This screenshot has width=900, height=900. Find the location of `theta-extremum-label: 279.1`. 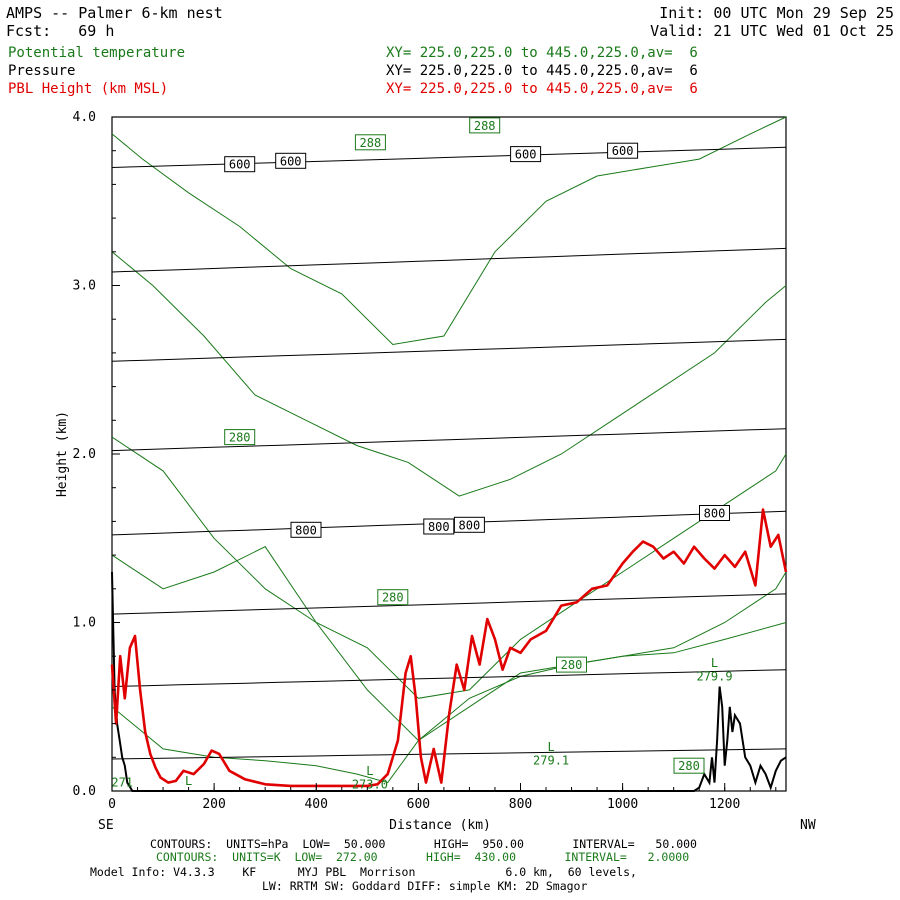

theta-extremum-label: 279.1 is located at coordinates (551, 761).